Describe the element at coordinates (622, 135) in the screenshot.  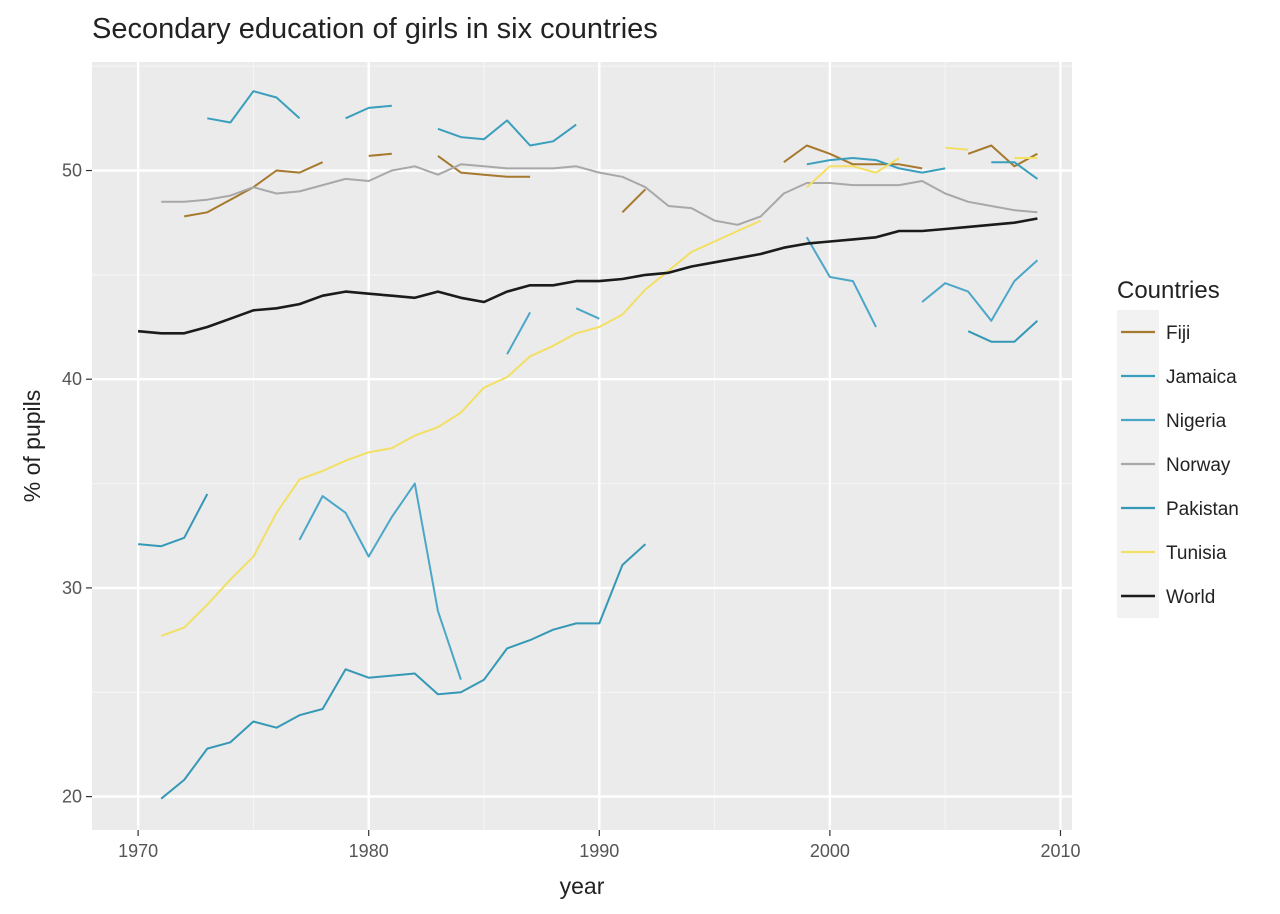
I see `series-line-jamaica` at that location.